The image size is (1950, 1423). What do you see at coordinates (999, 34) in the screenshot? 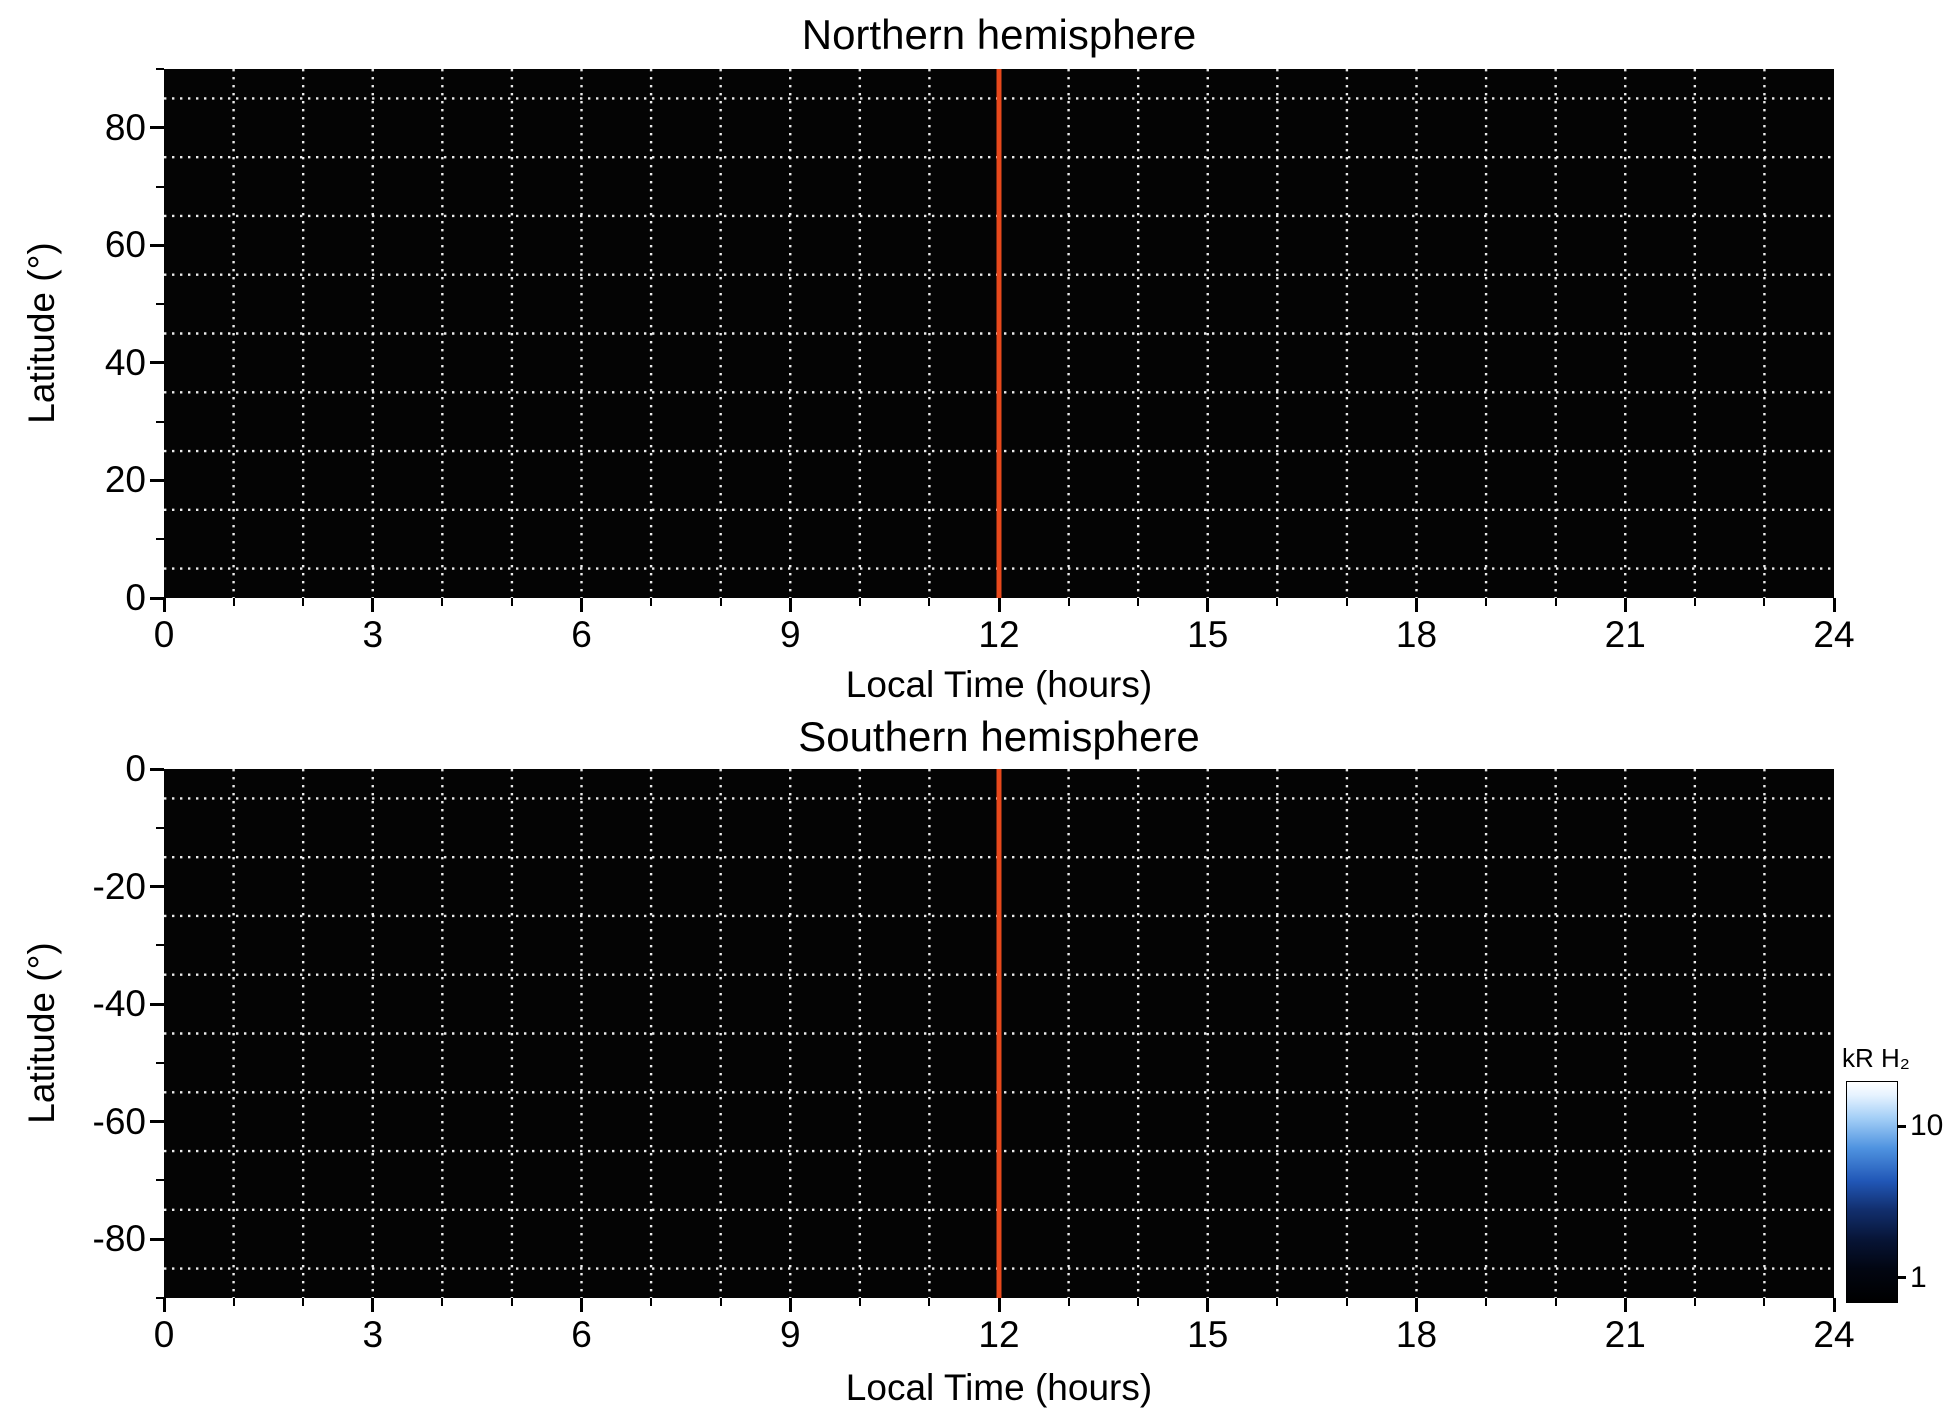
I see `title-northern-hemisphere: Northern hemisphere` at bounding box center [999, 34].